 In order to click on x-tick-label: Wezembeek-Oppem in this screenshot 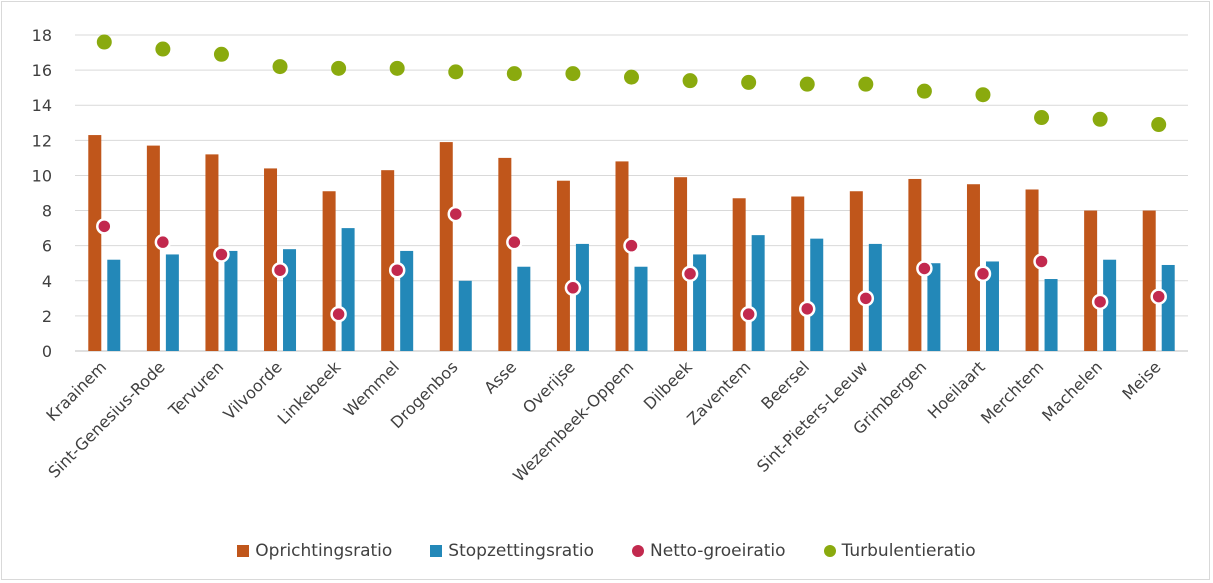, I will do `click(573, 421)`.